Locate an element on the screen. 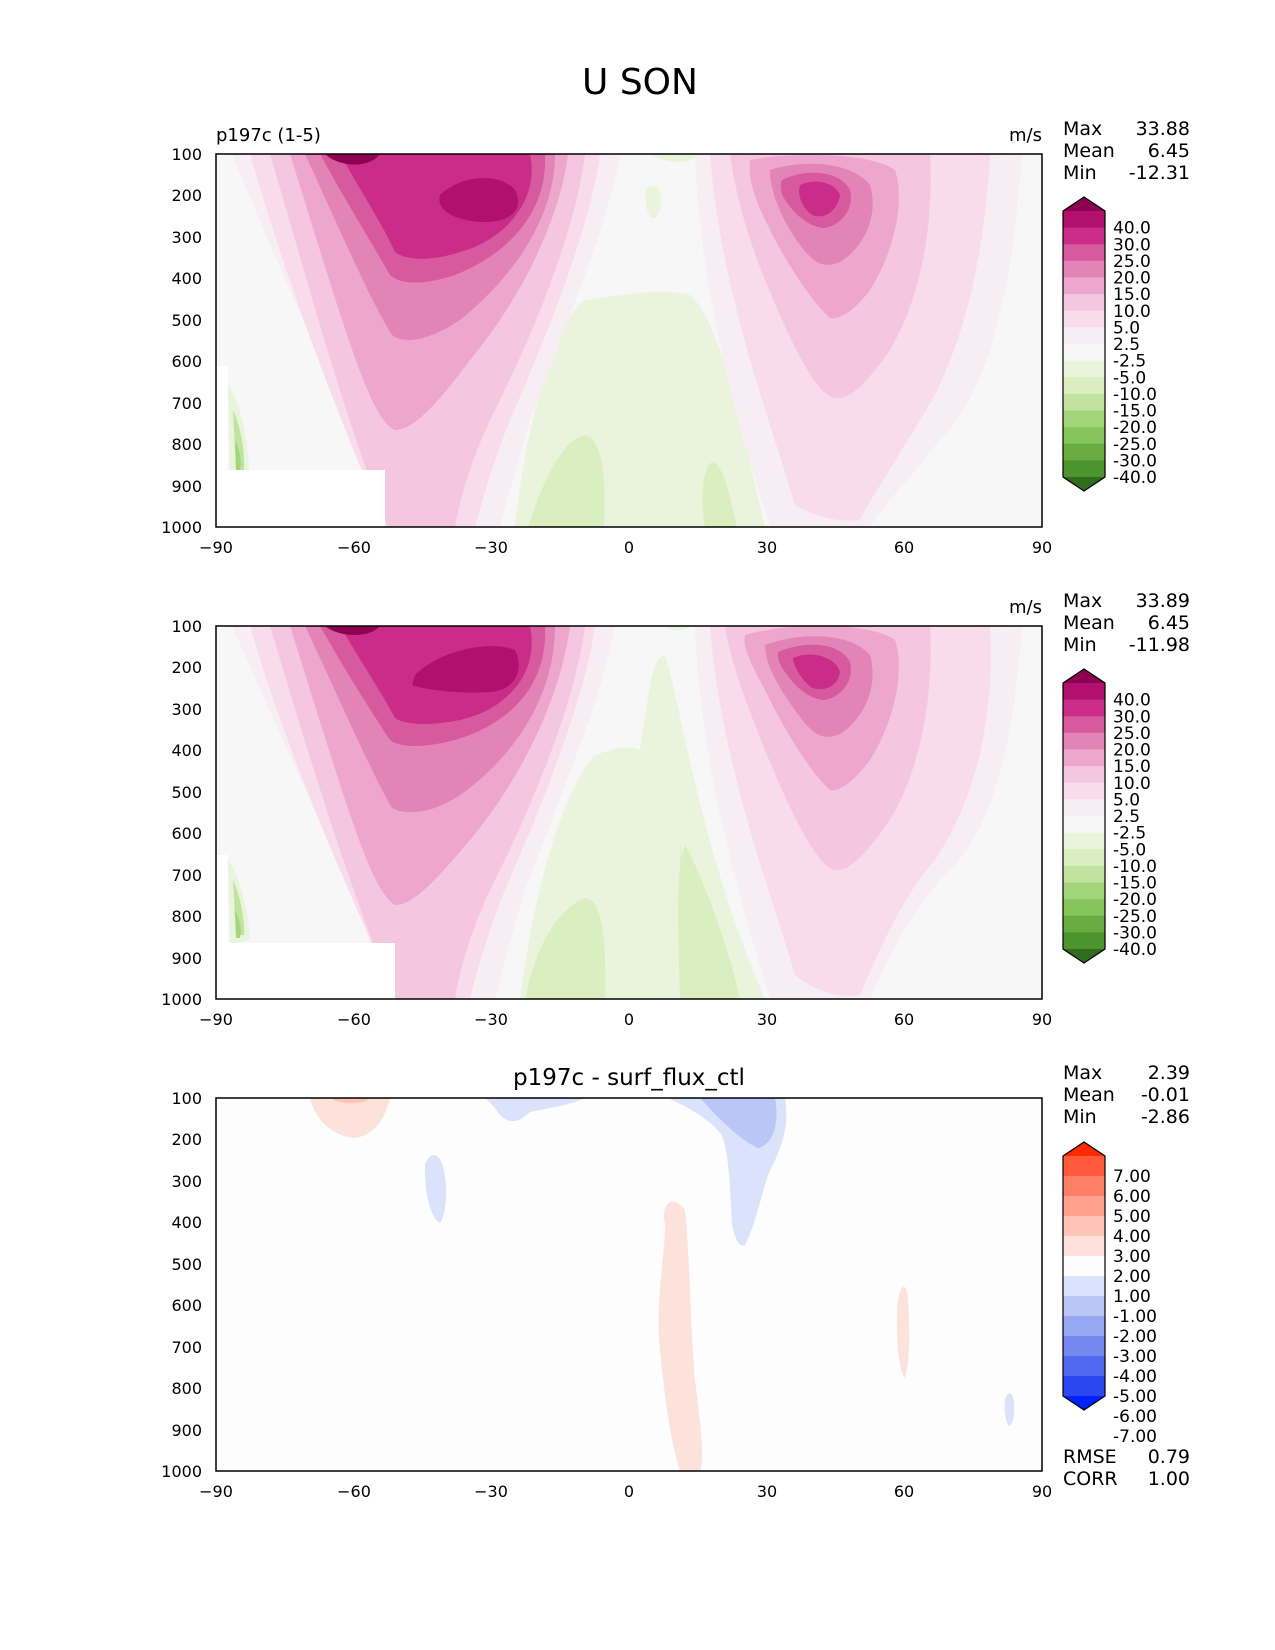 The image size is (1275, 1650). contour-neg-tropics is located at coordinates (653, 202).